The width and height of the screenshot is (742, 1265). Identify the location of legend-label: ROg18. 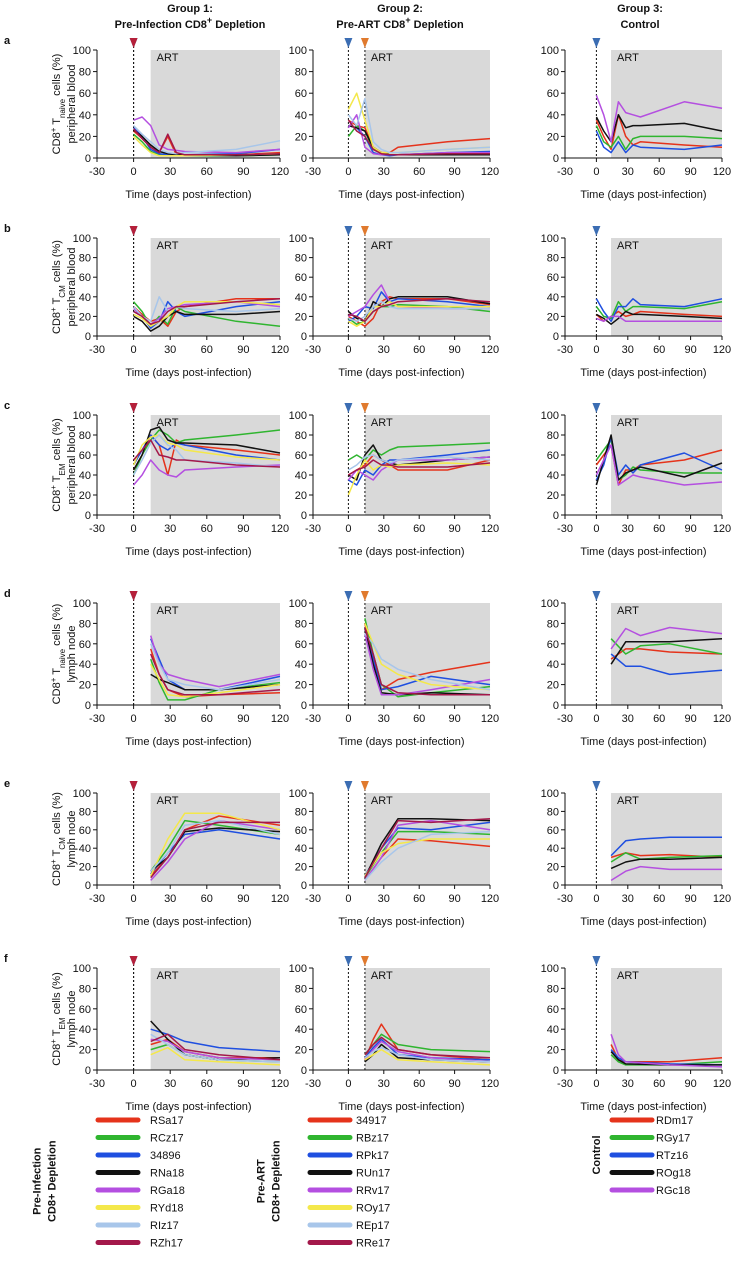
(673, 1174).